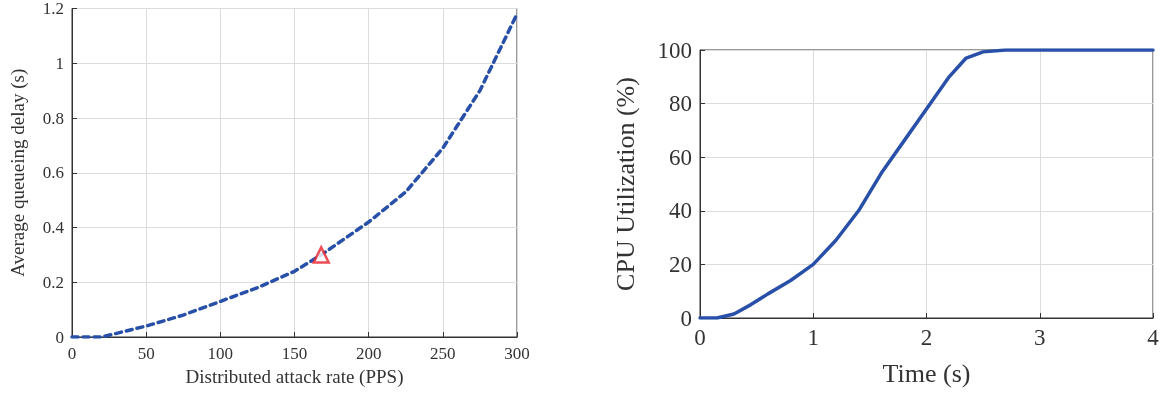  I want to click on y-tick-label: 80, so click(680, 104).